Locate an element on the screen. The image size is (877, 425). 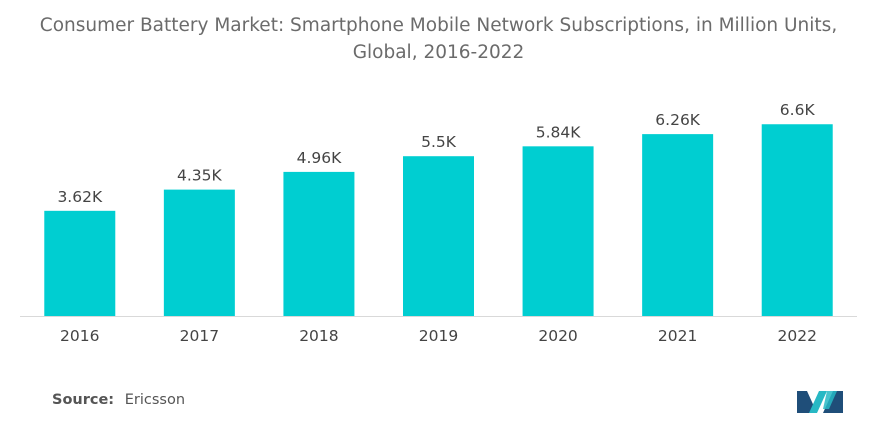
data-label-2019: 5.5K is located at coordinates (439, 142).